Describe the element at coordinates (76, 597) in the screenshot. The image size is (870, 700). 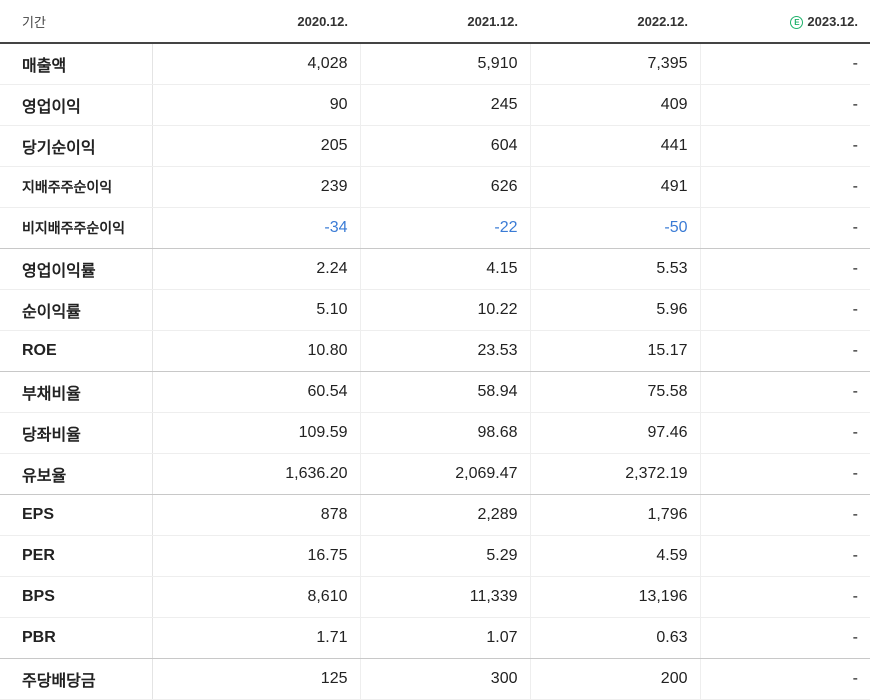
I see `row-label: BPS` at that location.